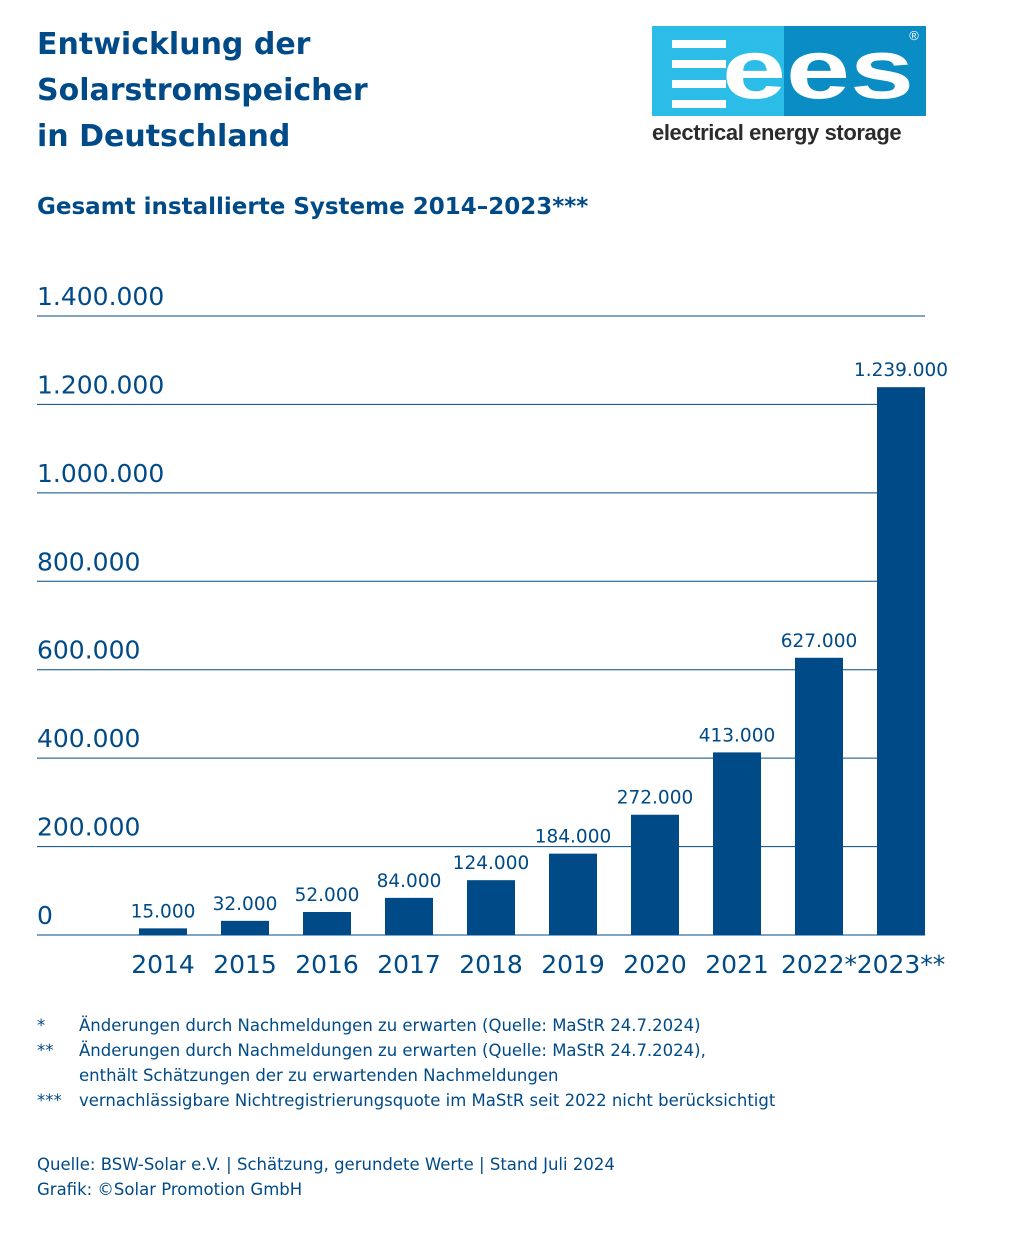  I want to click on x-tick-label: 2022*, so click(819, 964).